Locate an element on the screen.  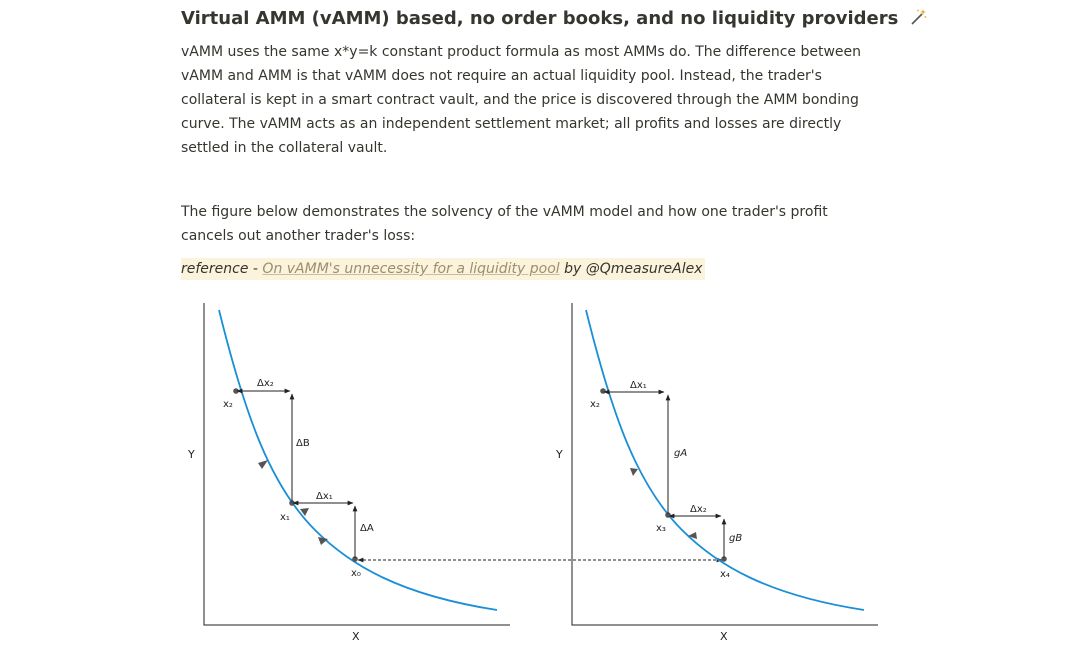
right-x2-label: x₂ is located at coordinates (595, 404).